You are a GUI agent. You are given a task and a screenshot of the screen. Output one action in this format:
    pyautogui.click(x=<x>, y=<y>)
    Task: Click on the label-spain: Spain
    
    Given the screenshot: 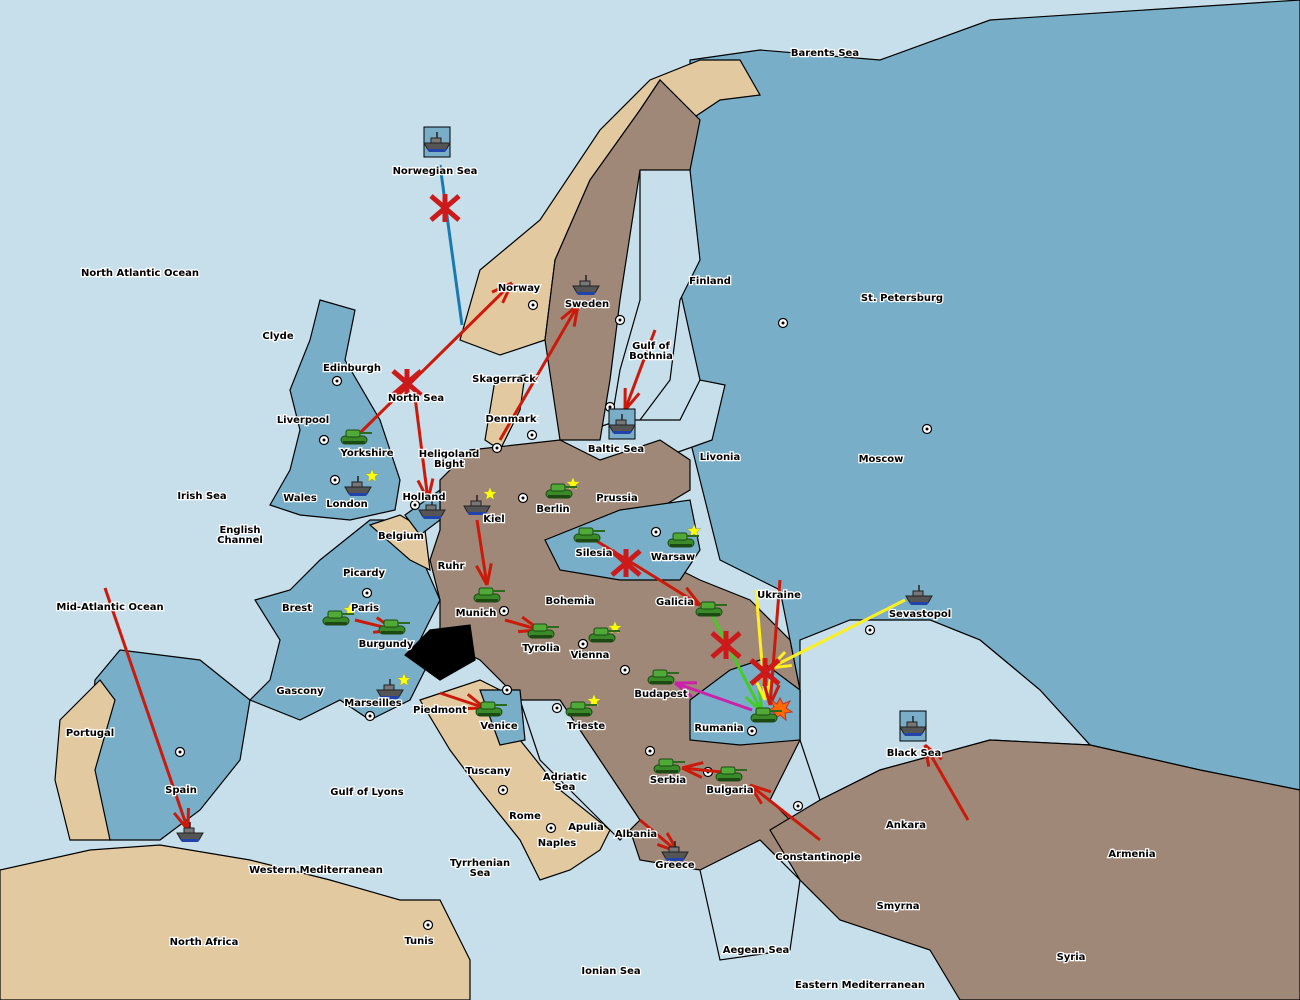 What is the action you would take?
    pyautogui.click(x=181, y=790)
    